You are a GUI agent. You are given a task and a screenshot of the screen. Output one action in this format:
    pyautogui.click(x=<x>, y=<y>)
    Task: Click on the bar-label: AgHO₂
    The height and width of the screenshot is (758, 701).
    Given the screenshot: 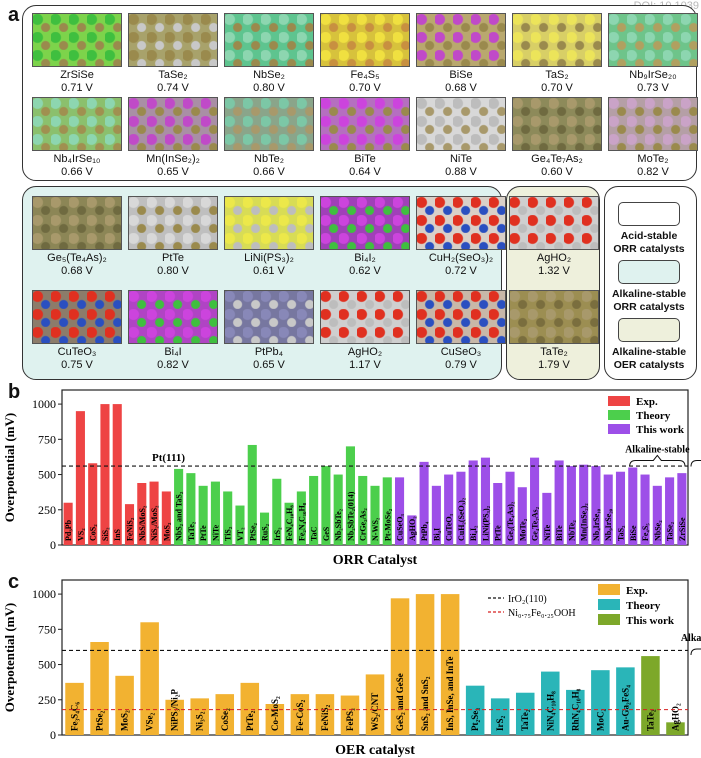 What is the action you would take?
    pyautogui.click(x=675, y=717)
    